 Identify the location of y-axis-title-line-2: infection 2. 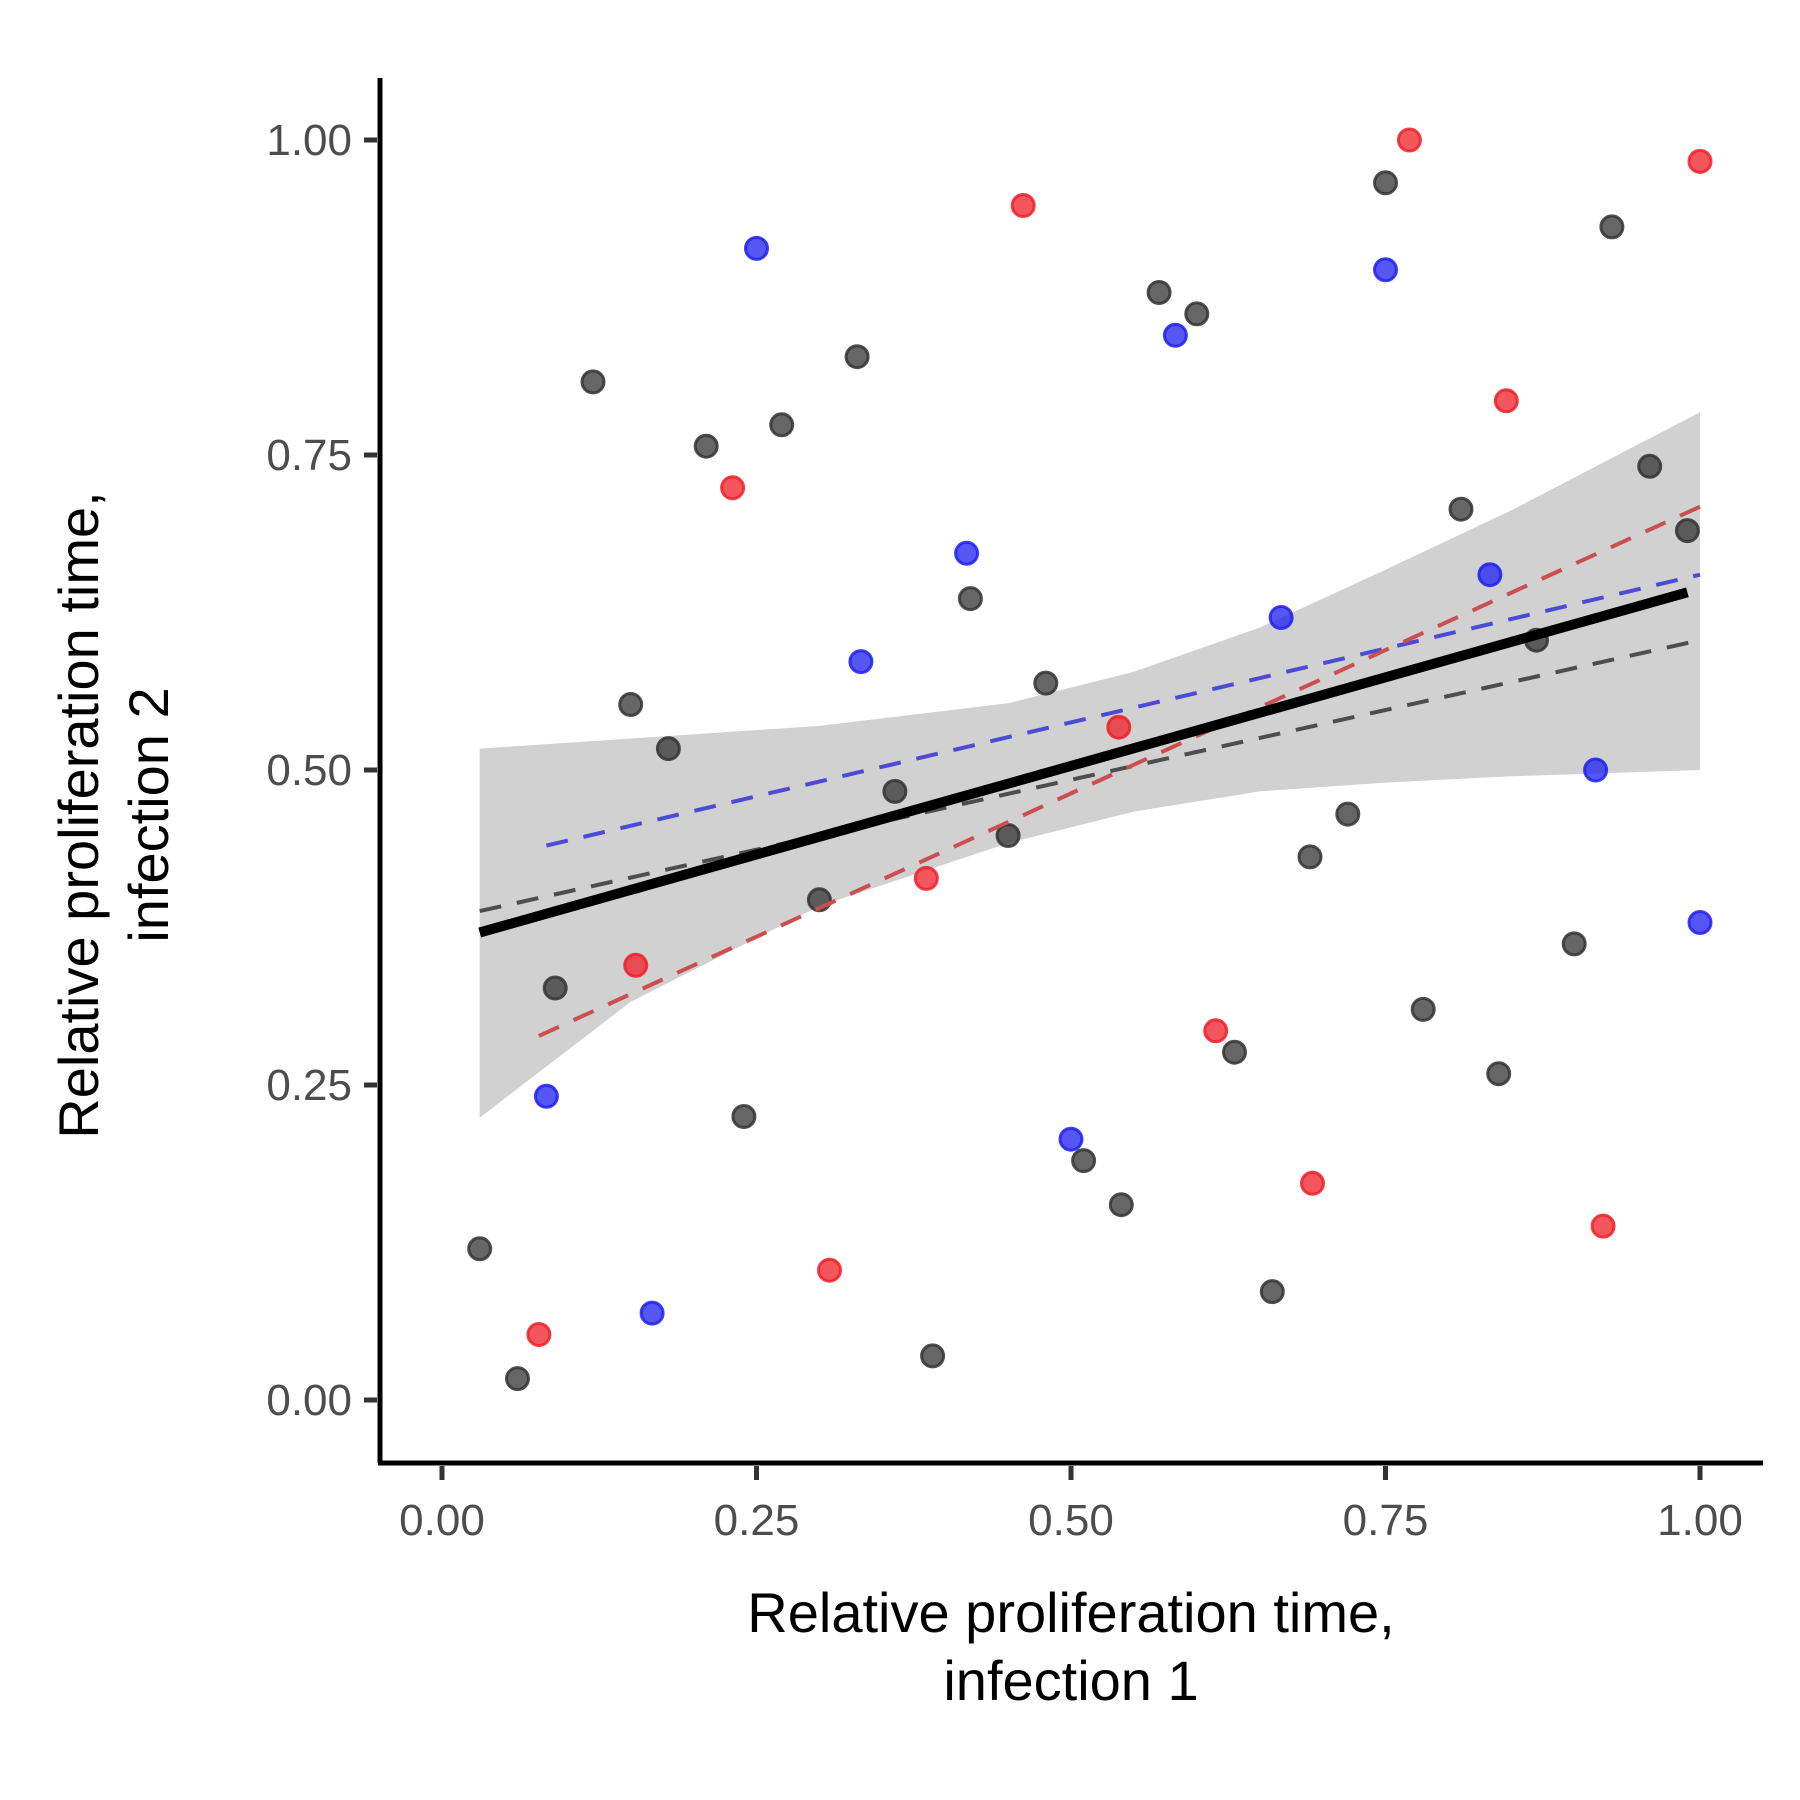
(148, 814).